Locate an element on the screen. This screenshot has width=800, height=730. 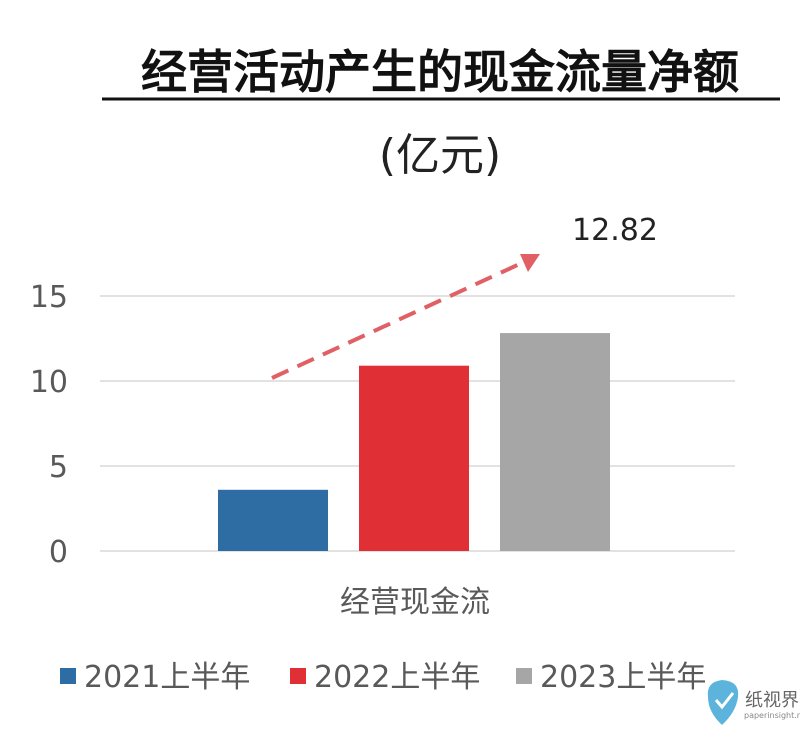
bar-2023上半年 is located at coordinates (555, 442).